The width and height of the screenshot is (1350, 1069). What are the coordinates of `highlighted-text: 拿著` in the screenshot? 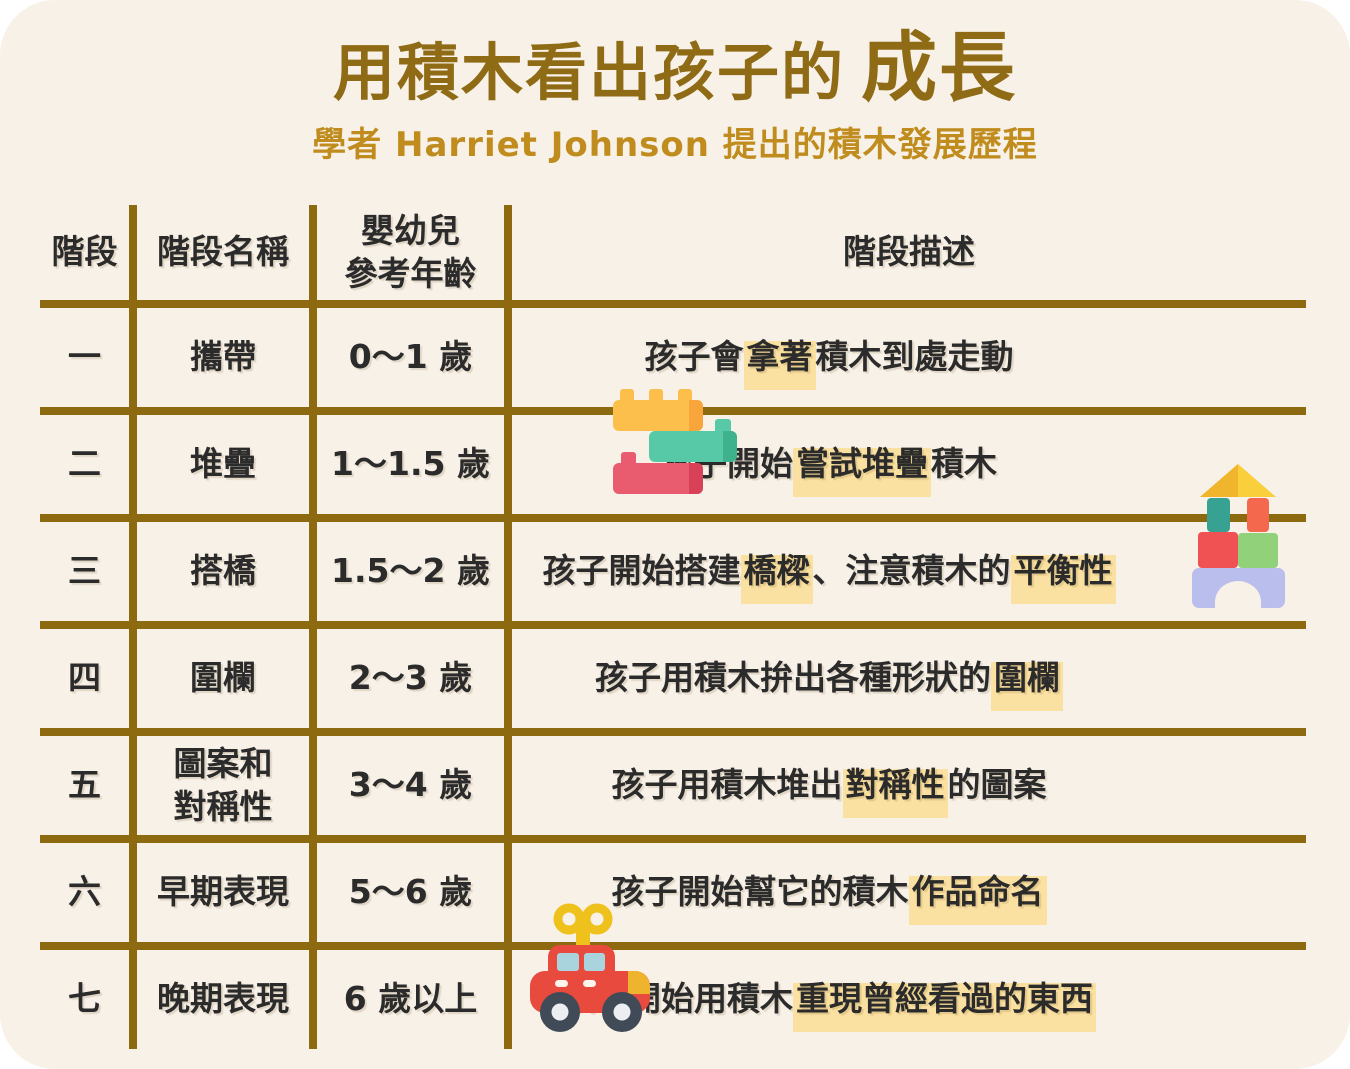 It's located at (779, 363).